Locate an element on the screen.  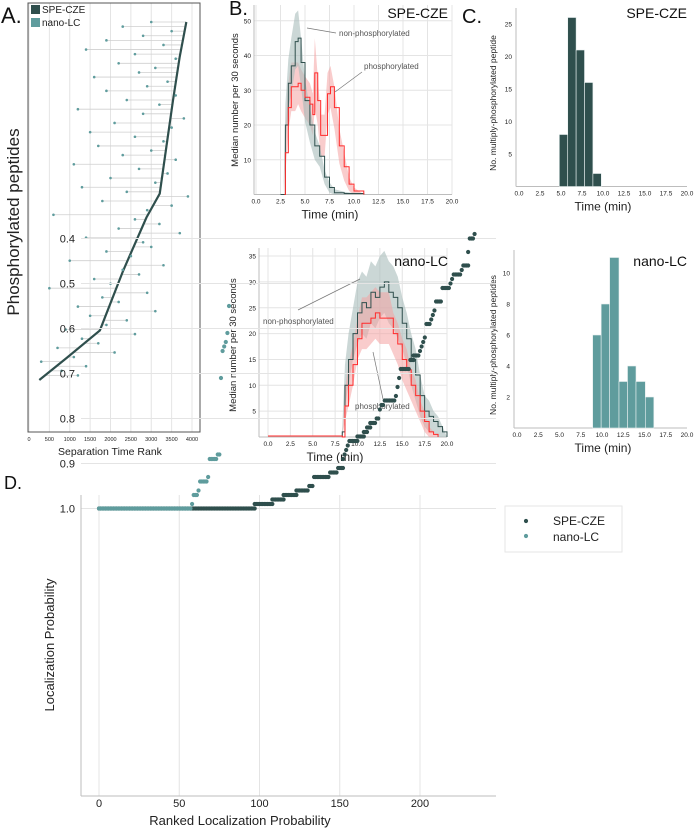
y-tick-label: 0.4 is located at coordinates (67, 240).